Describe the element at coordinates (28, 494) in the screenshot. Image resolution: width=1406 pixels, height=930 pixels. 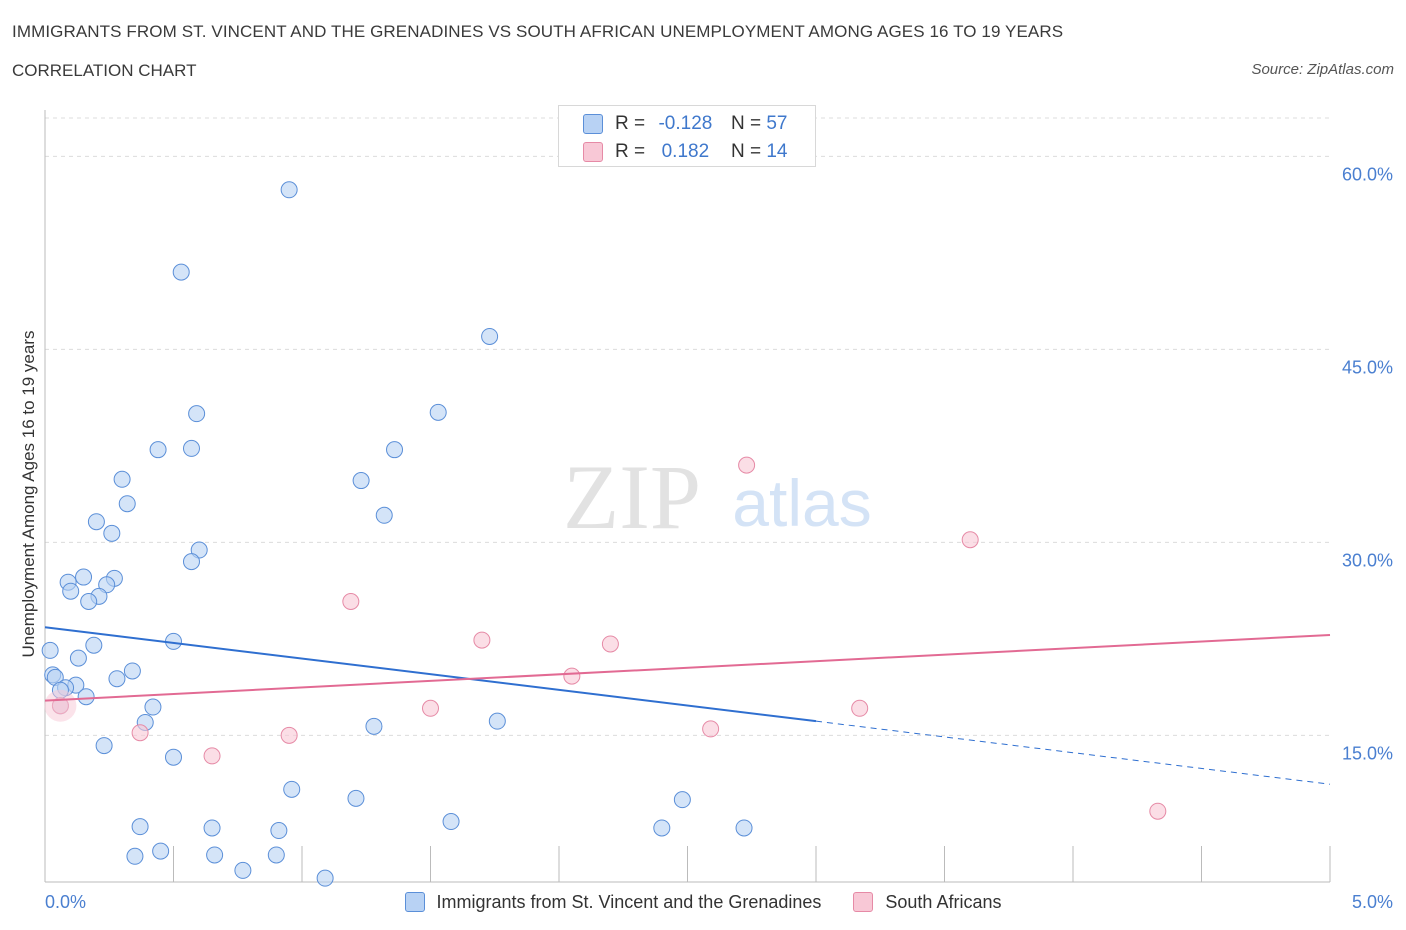
I see `y-axis-label: Unemployment Among Ages 16 to 19 years` at that location.